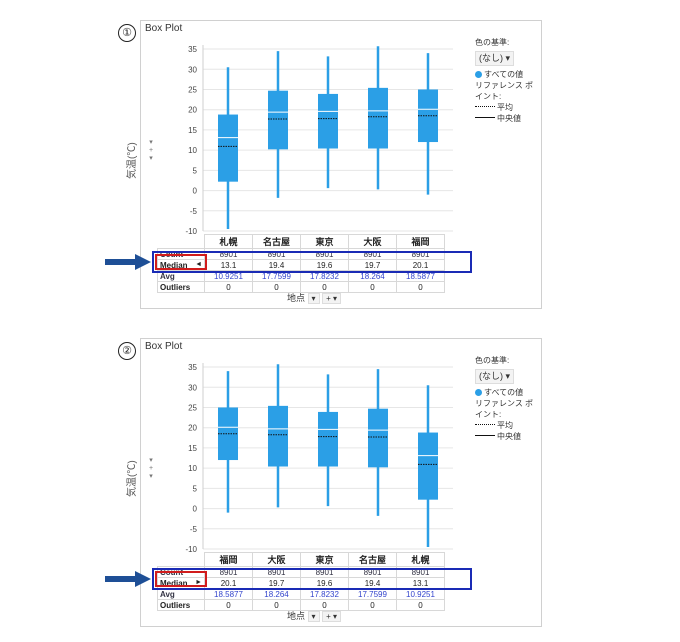 Image resolution: width=680 pixels, height=642 pixels. I want to click on row-label-avg: Avg, so click(181, 594).